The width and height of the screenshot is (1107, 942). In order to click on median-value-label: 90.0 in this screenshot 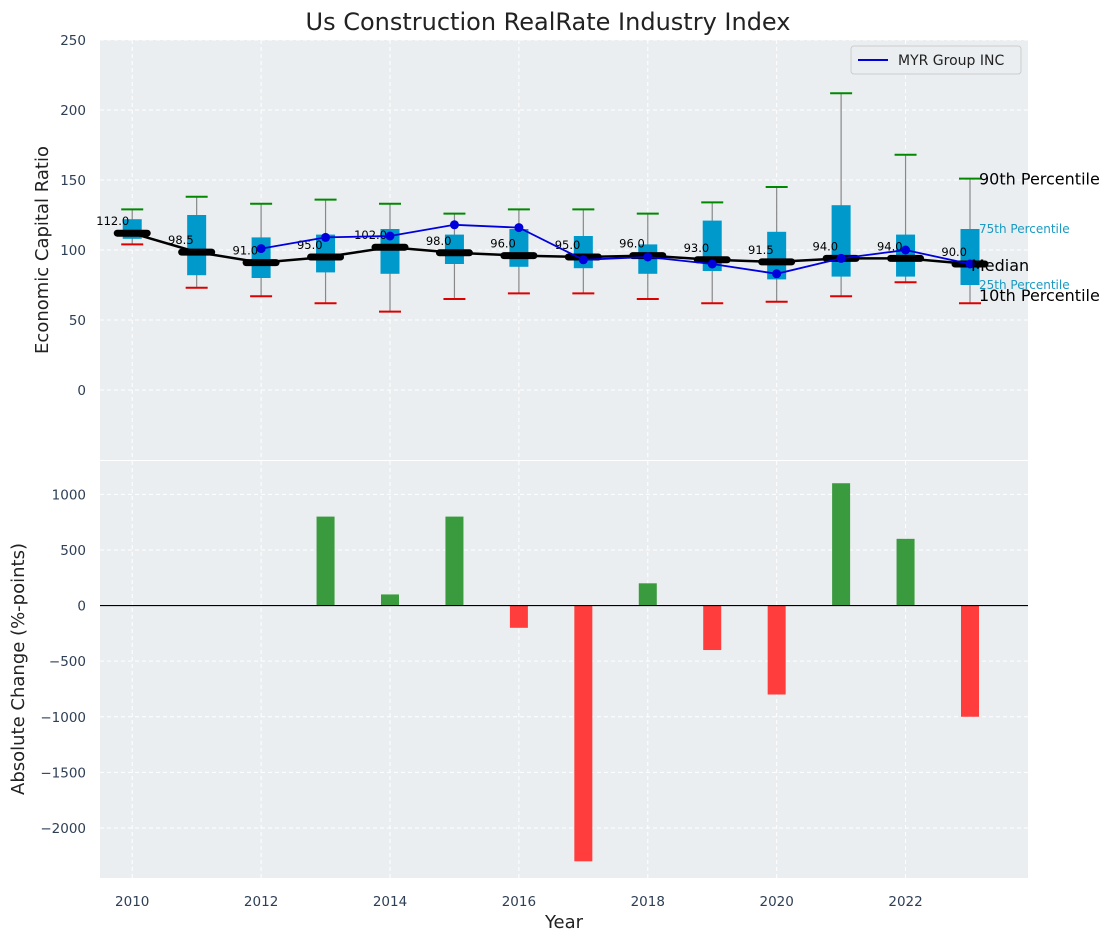, I will do `click(954, 252)`.